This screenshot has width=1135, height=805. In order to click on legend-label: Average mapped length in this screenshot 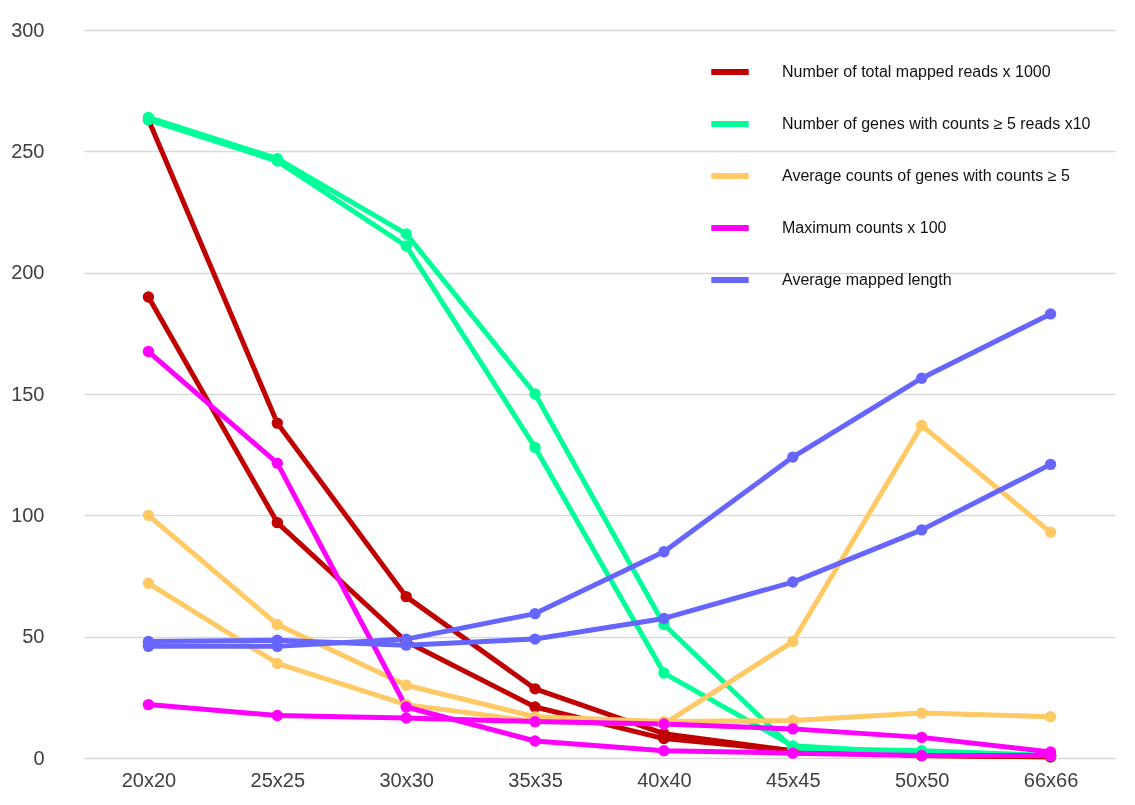, I will do `click(867, 279)`.